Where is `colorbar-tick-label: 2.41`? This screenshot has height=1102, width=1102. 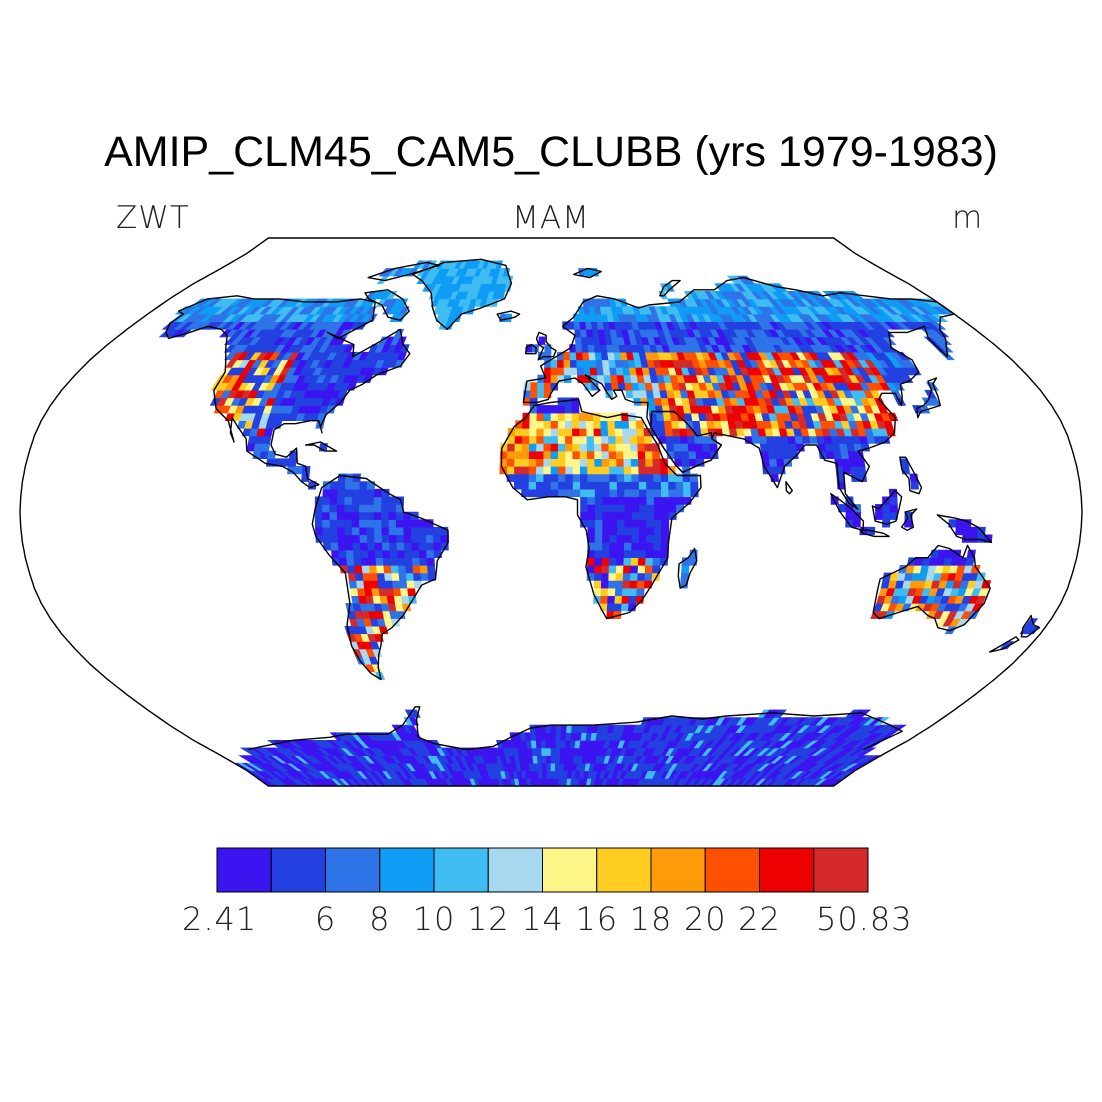
colorbar-tick-label: 2.41 is located at coordinates (220, 919).